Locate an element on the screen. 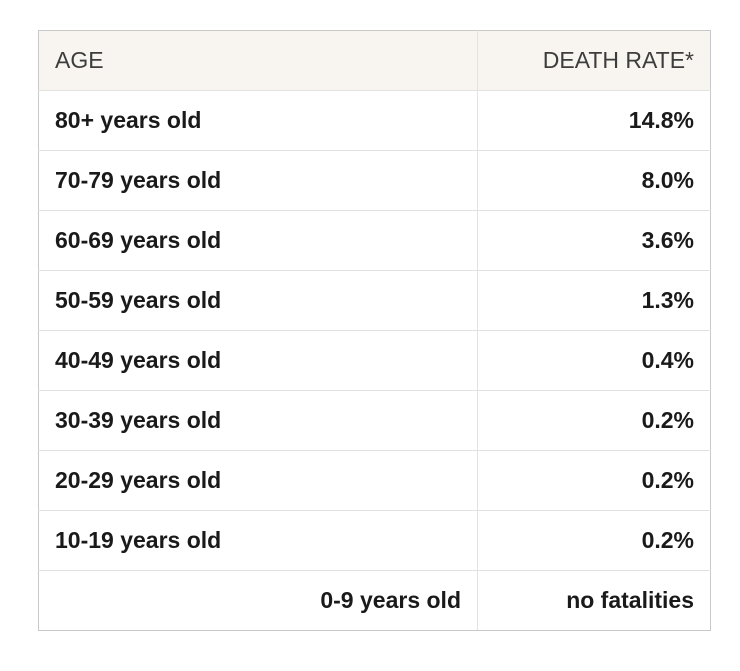 This screenshot has width=740, height=671. table-row: 0-9 years old no fatalities is located at coordinates (374, 600).